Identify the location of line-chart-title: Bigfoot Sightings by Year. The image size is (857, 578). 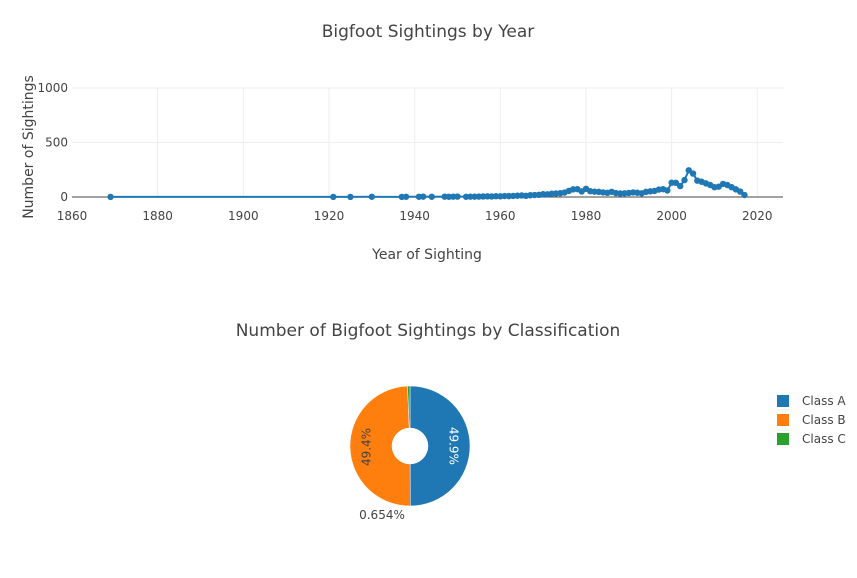
(428, 32).